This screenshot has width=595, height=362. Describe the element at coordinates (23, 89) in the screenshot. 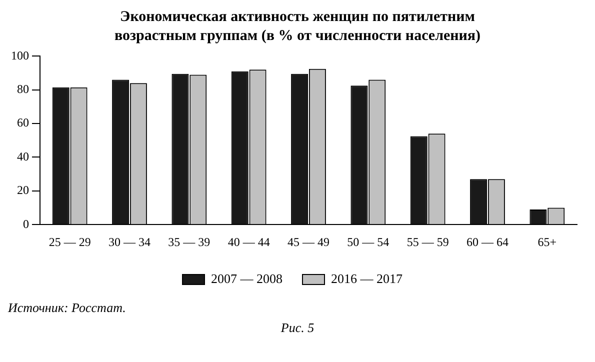

I see `y-tick-label: 80` at that location.